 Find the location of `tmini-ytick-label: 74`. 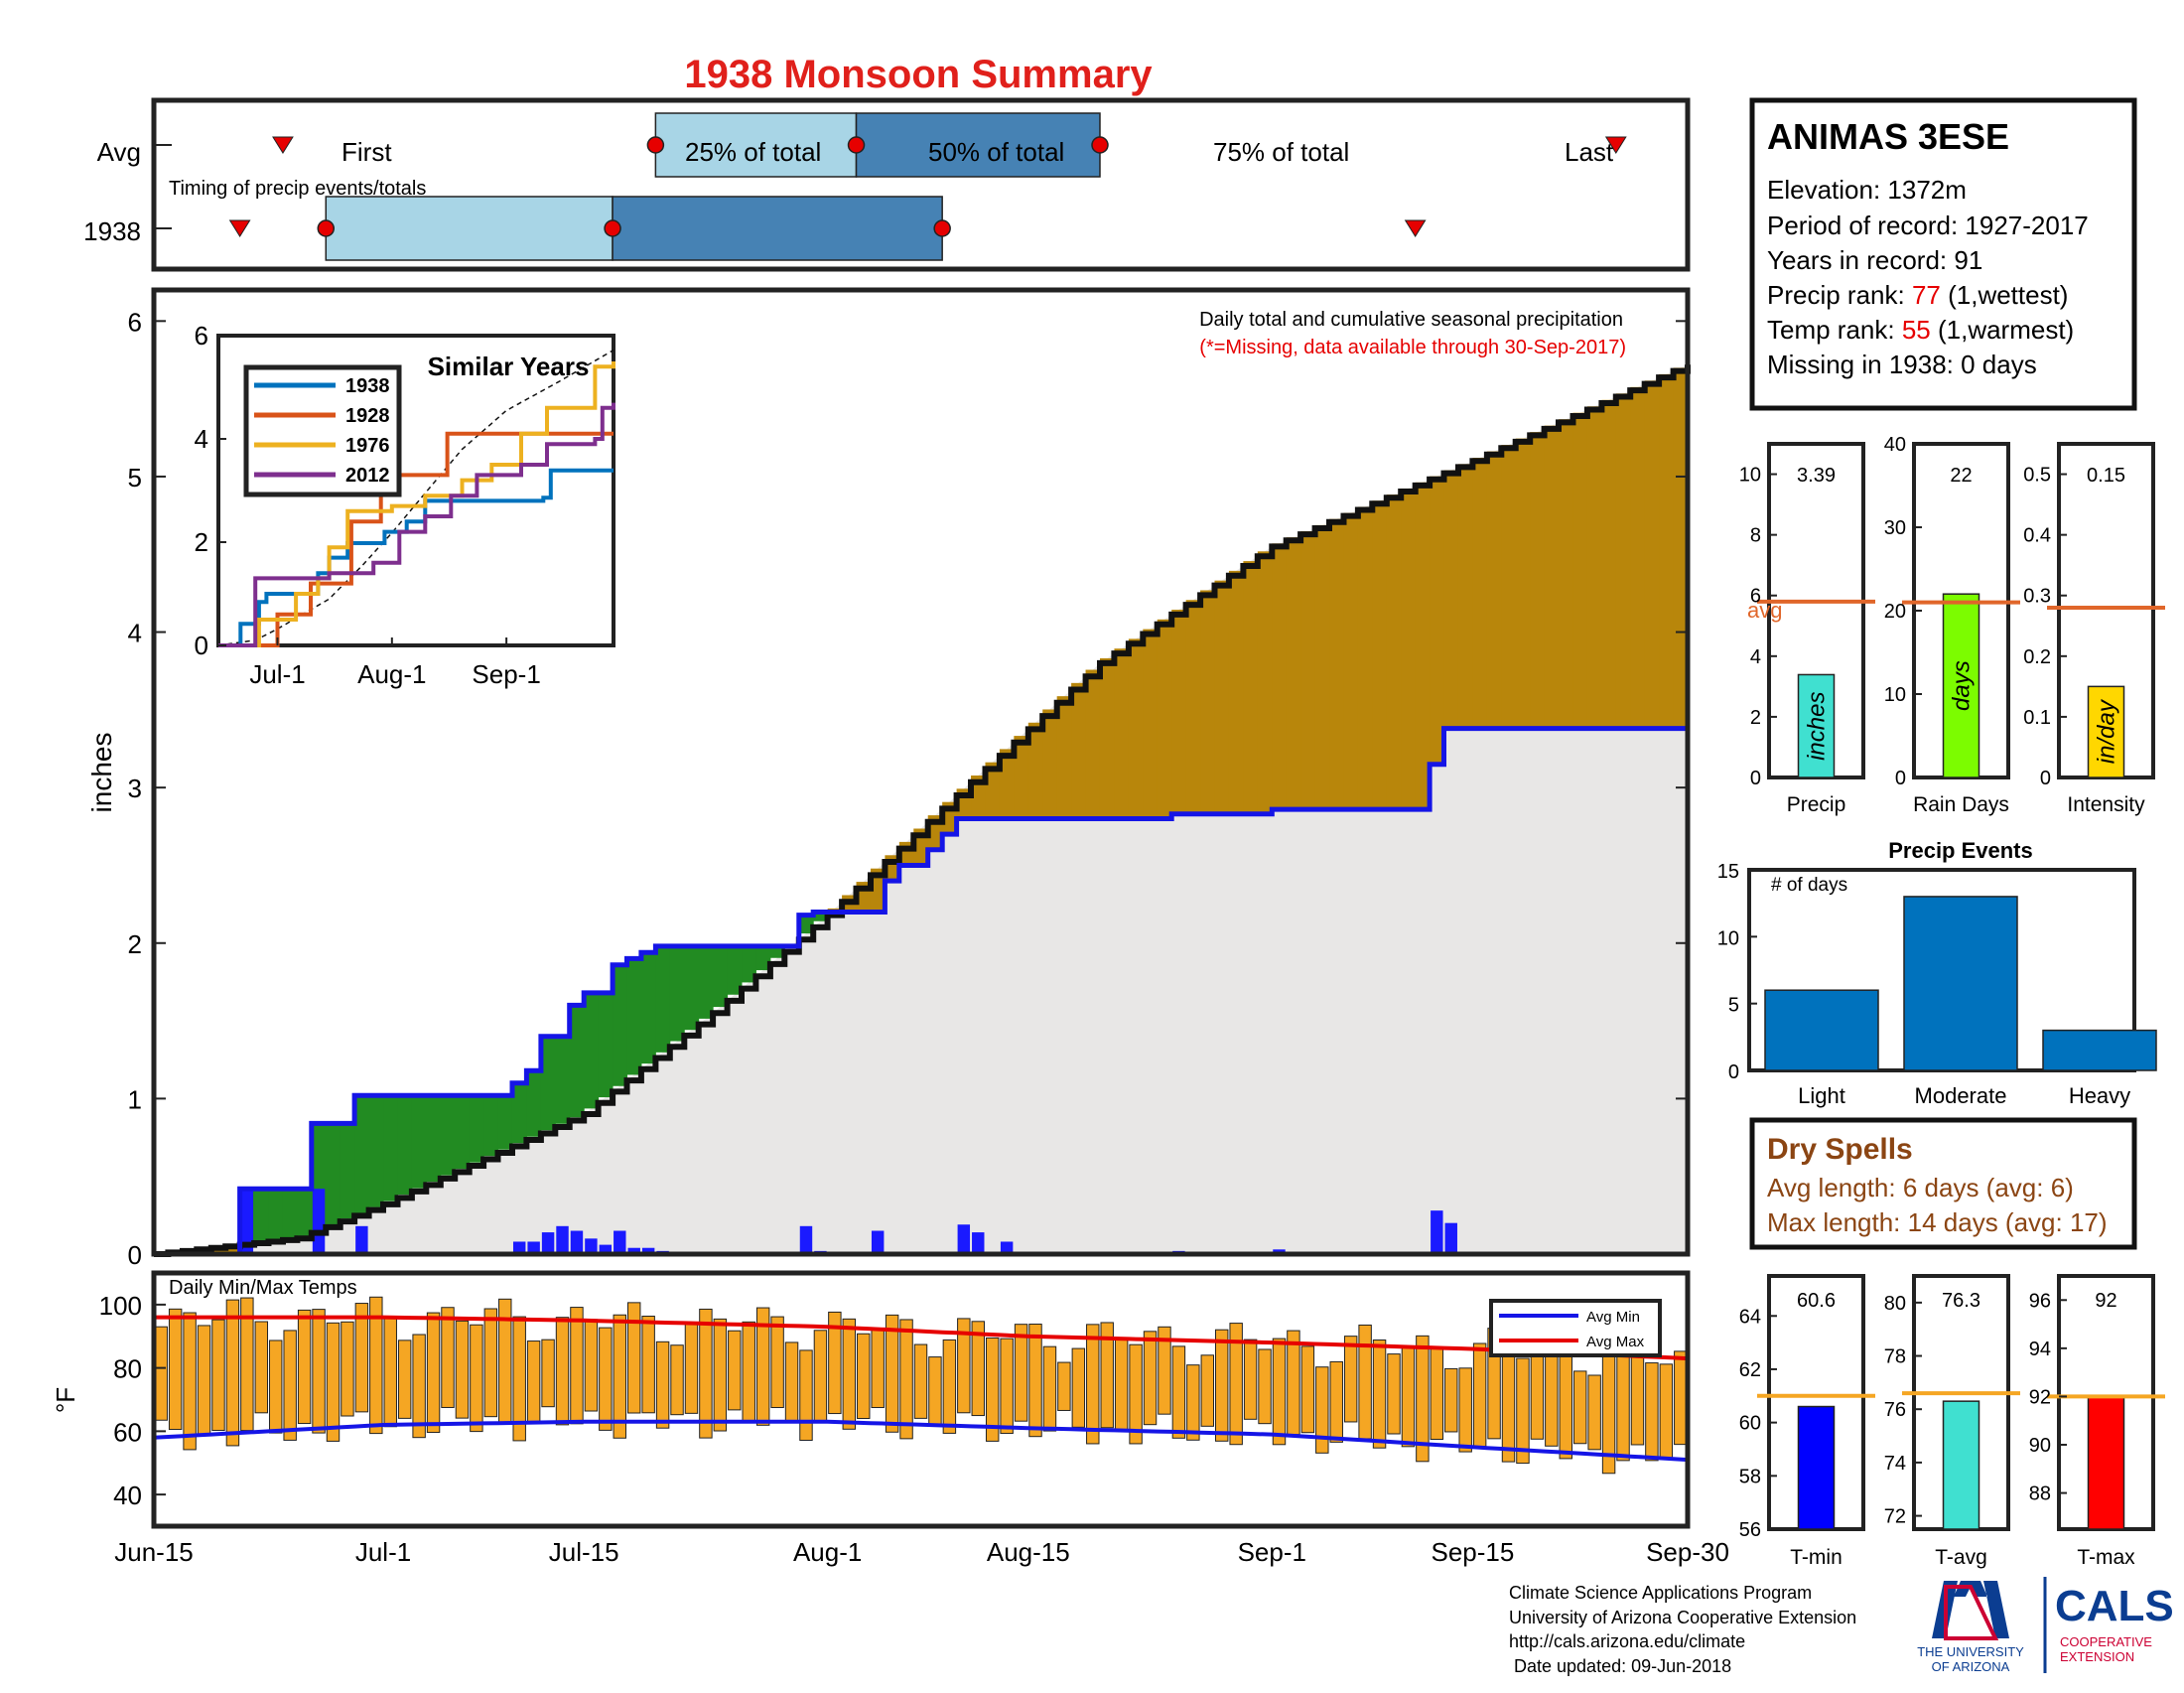

tmini-ytick-label: 74 is located at coordinates (1895, 1464).